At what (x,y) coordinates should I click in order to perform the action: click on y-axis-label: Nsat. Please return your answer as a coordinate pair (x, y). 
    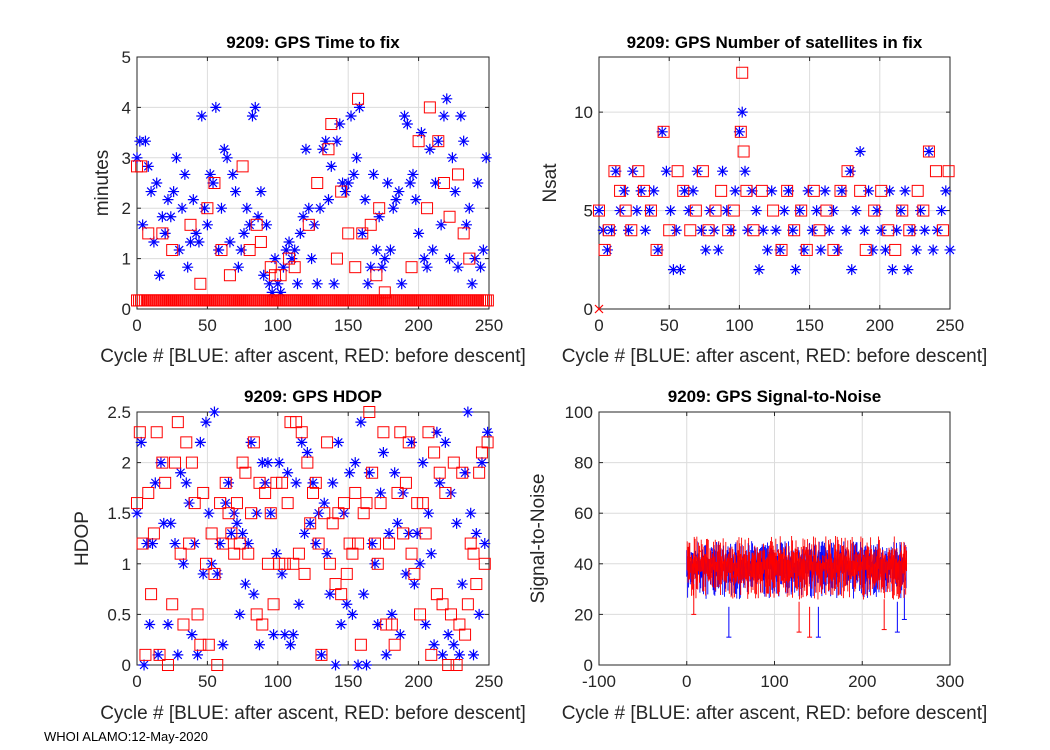
    Looking at the image, I should click on (550, 183).